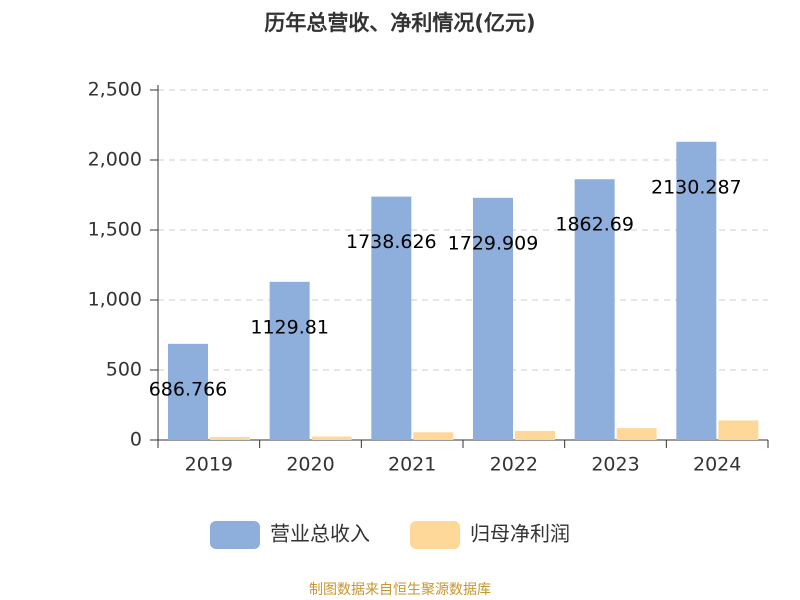 The width and height of the screenshot is (800, 600). What do you see at coordinates (320, 534) in the screenshot?
I see `legend-label: 营业总收入` at bounding box center [320, 534].